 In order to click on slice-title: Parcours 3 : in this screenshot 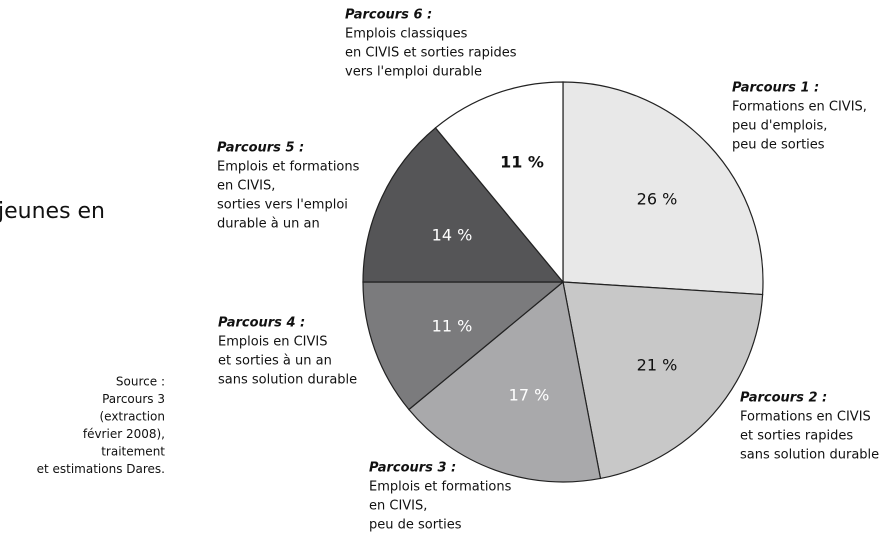, I will do `click(412, 468)`.